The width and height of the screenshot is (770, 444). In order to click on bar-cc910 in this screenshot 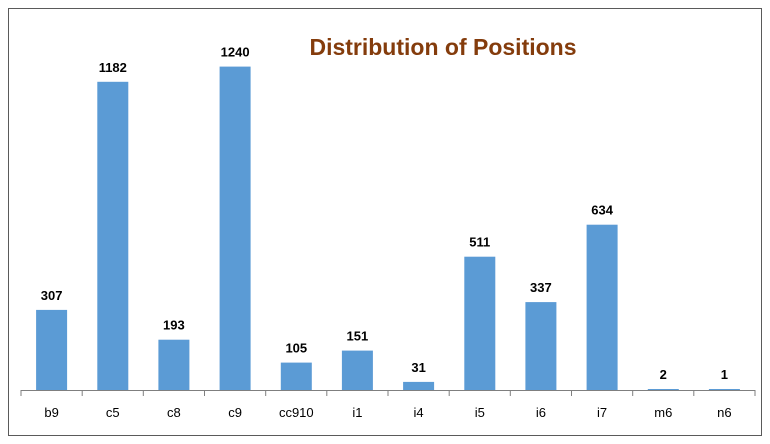, I will do `click(296, 376)`.